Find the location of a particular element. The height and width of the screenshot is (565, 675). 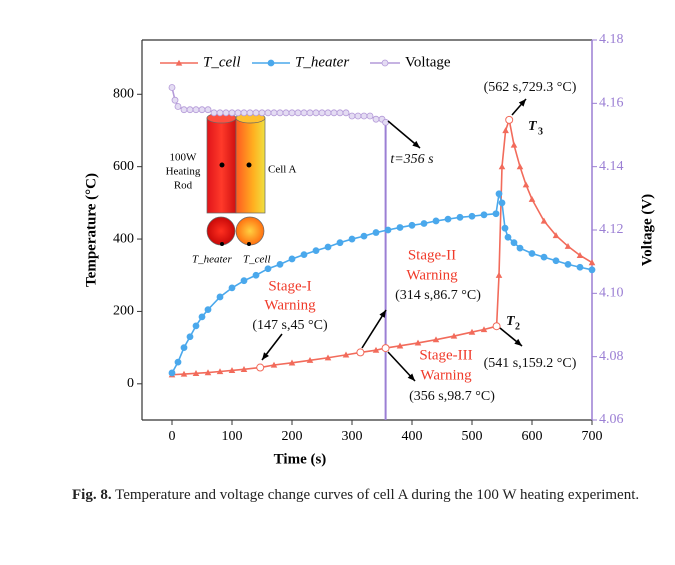

legend-label: T_heater is located at coordinates (322, 62).